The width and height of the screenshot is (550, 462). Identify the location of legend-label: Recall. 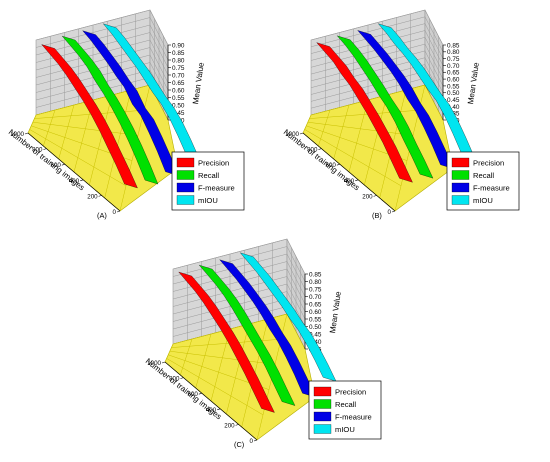
(345, 404).